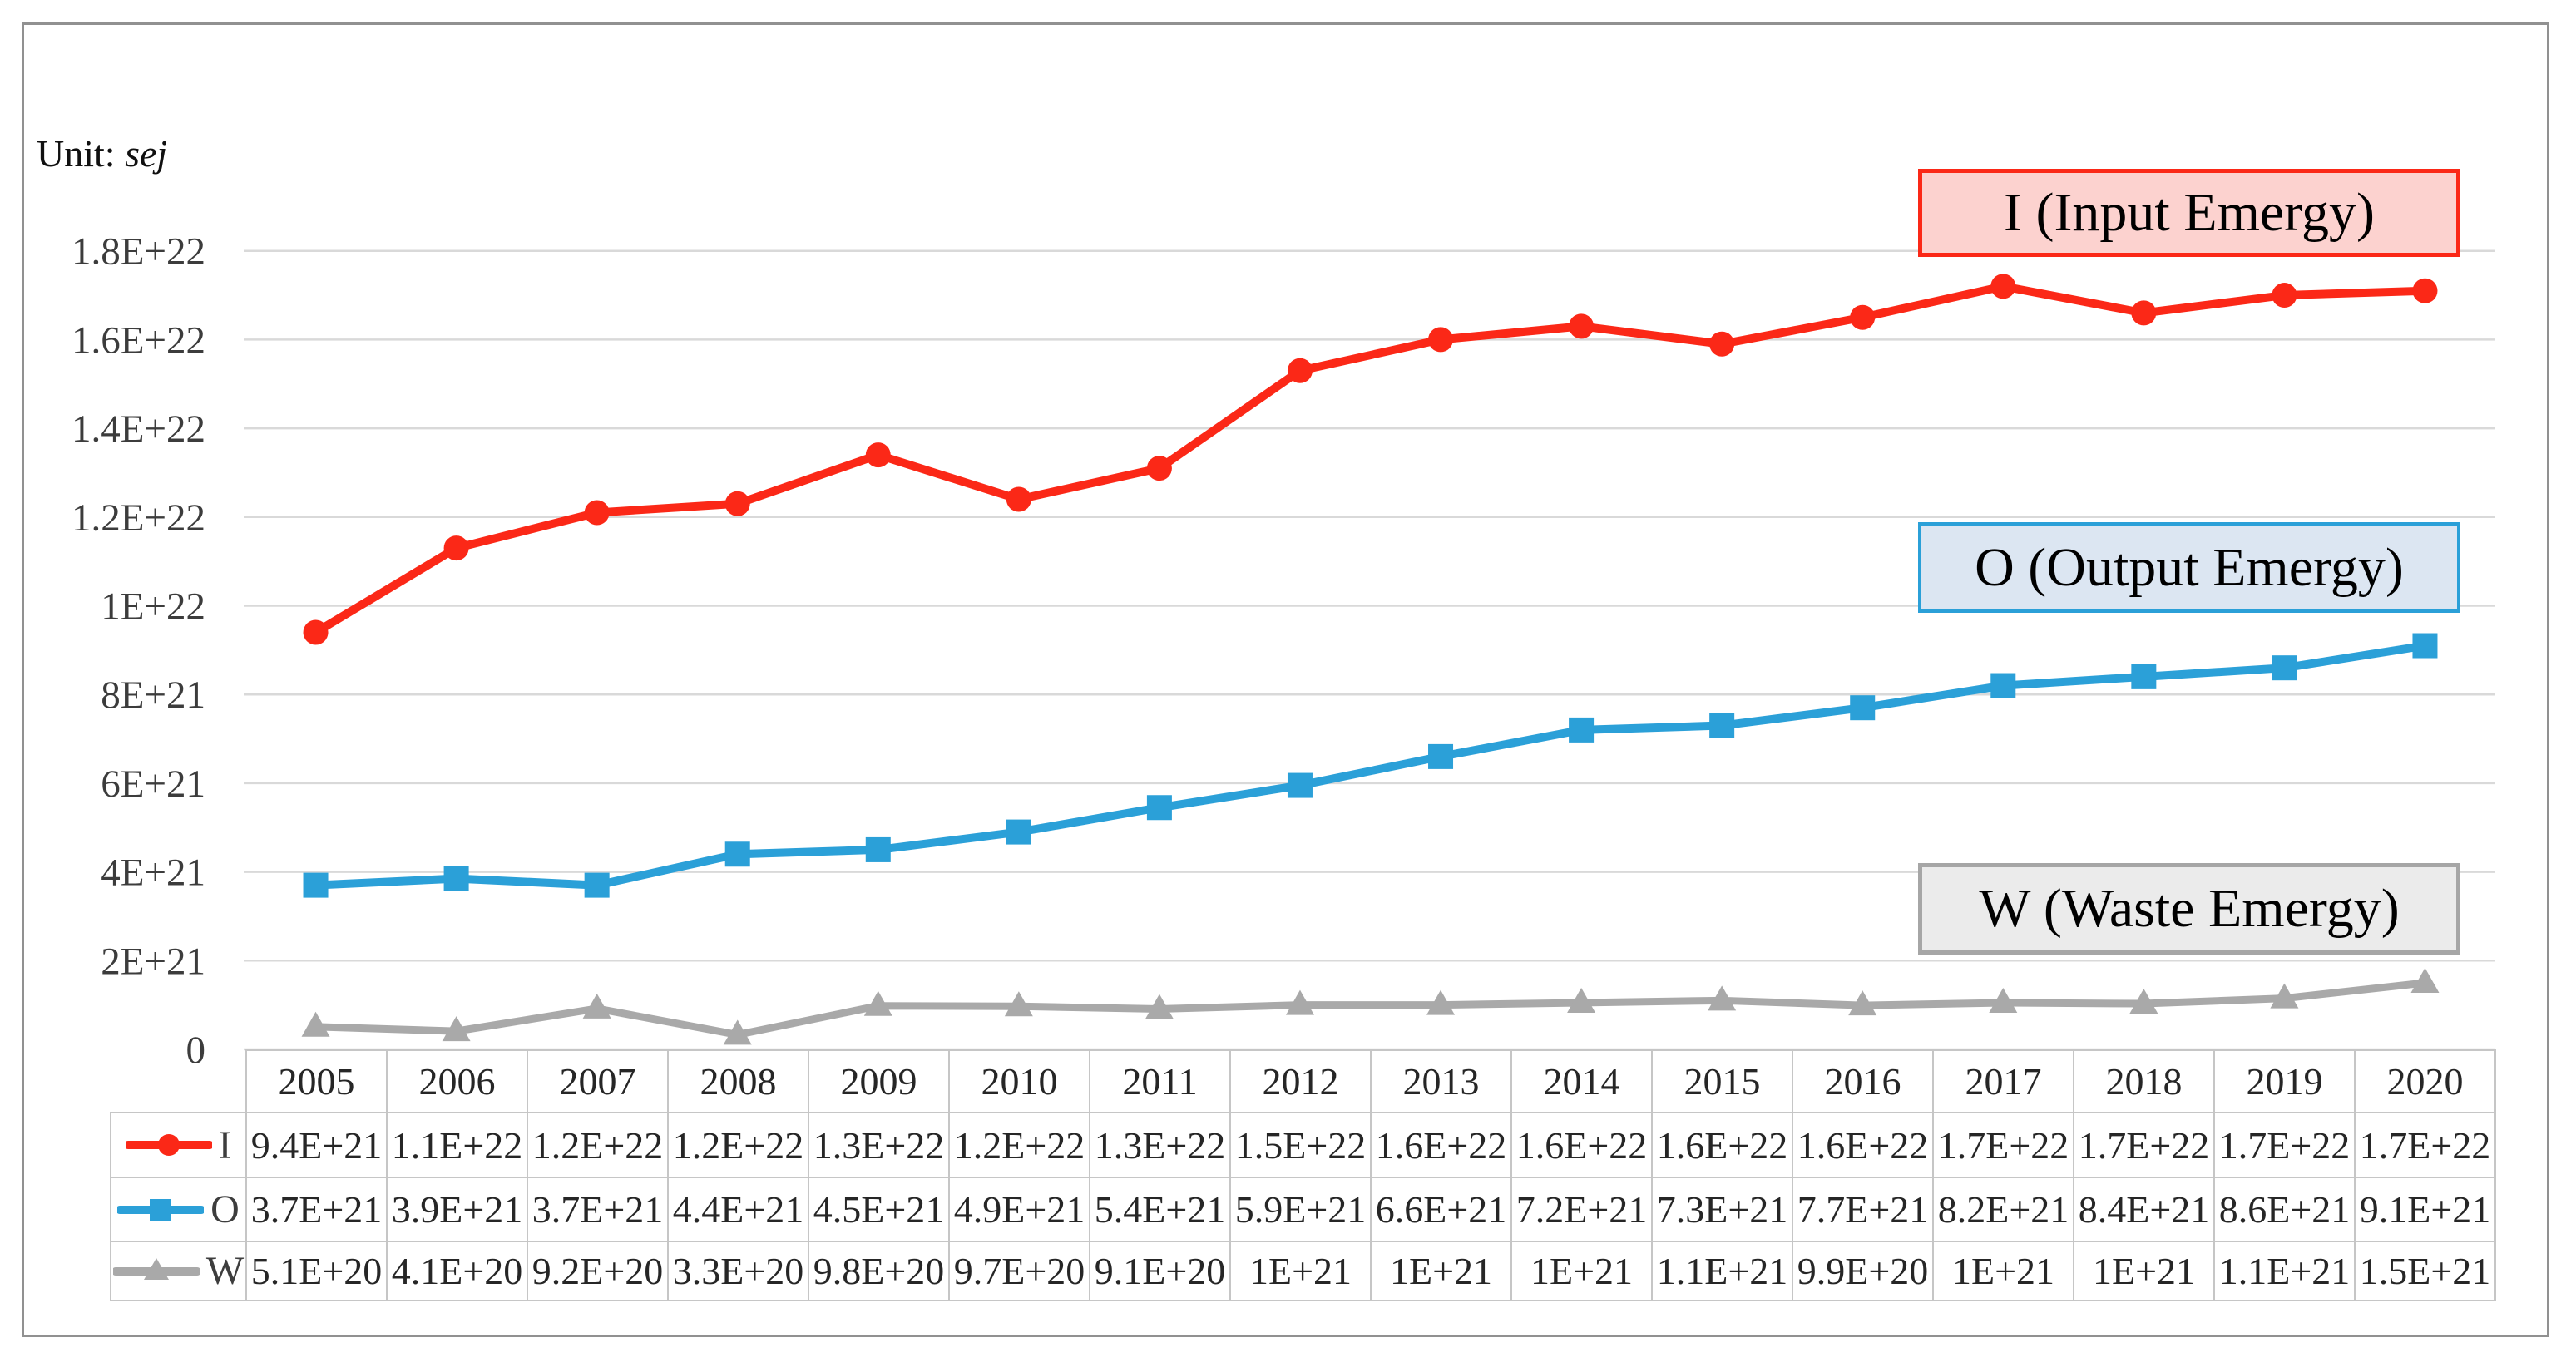  Describe the element at coordinates (1581, 1210) in the screenshot. I see `table-value-cell: 7.2E+21` at that location.